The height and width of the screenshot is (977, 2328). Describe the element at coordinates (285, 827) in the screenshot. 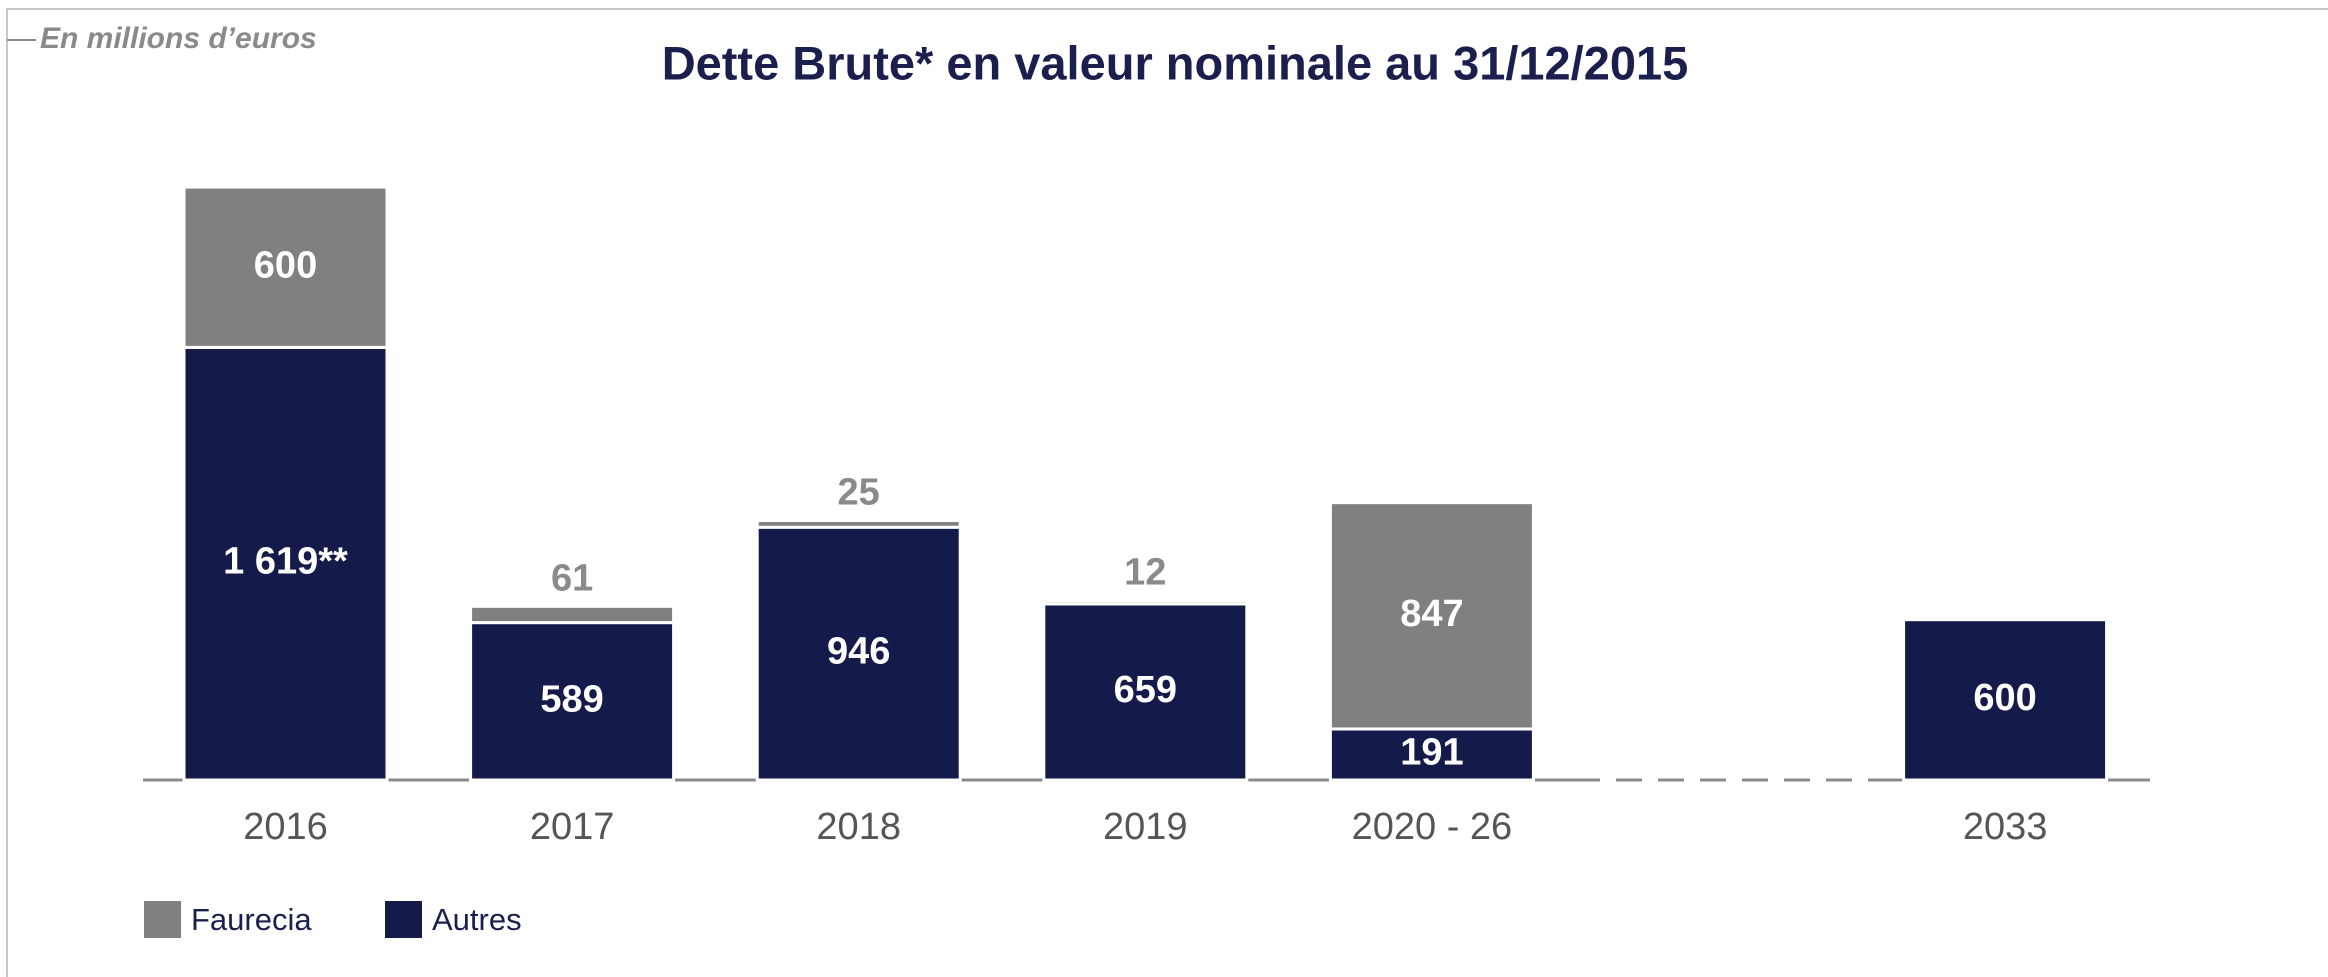

I see `x-tick-label: 2016` at that location.